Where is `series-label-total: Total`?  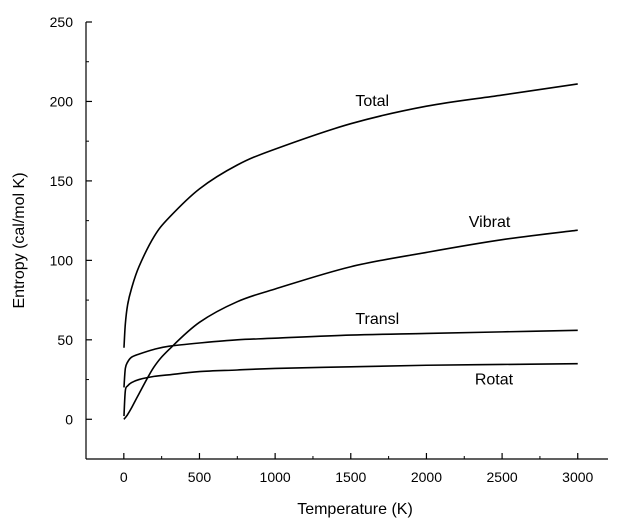
series-label-total: Total is located at coordinates (372, 101).